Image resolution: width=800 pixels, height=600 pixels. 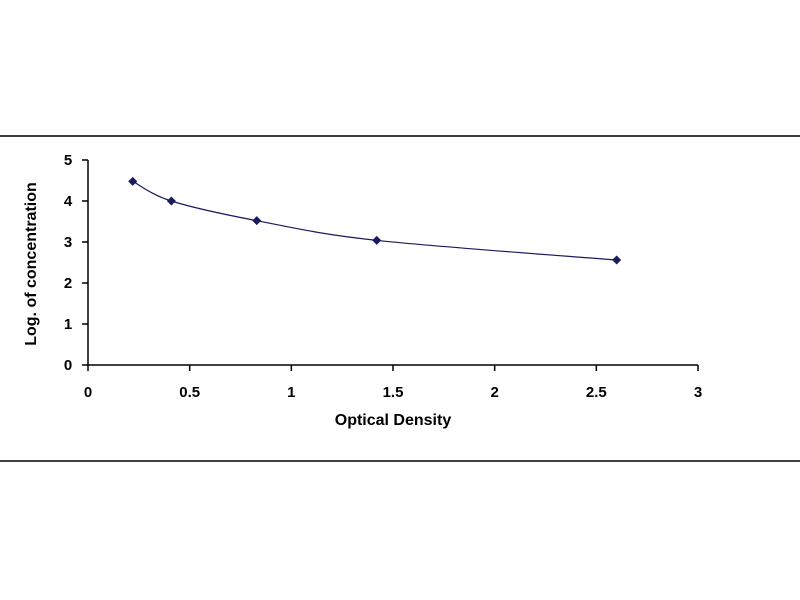 What do you see at coordinates (393, 368) in the screenshot?
I see `x-ticks` at bounding box center [393, 368].